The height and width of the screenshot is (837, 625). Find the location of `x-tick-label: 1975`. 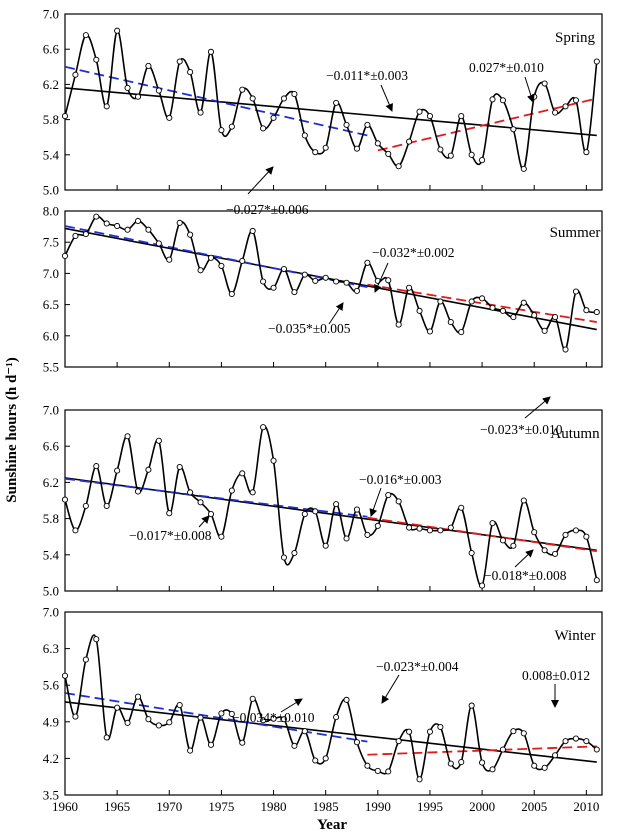

x-tick-label: 1975 is located at coordinates (221, 806).